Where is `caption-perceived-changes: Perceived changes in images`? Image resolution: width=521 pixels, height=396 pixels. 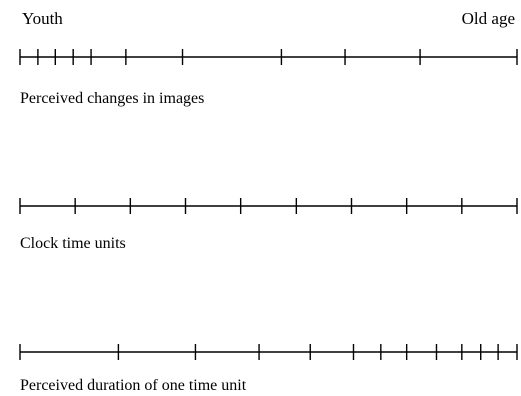
caption-perceived-changes: Perceived changes in images is located at coordinates (112, 98).